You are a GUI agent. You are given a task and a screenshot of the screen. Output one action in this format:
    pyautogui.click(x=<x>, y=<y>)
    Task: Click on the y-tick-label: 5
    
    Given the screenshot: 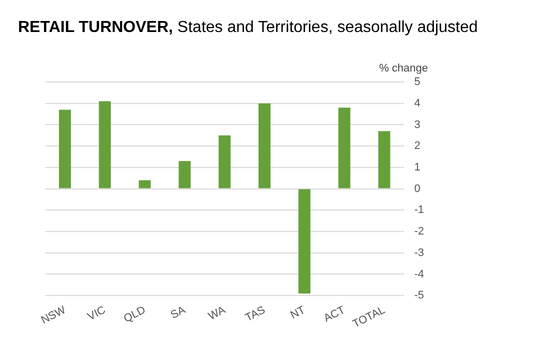 What is the action you would take?
    pyautogui.click(x=417, y=82)
    